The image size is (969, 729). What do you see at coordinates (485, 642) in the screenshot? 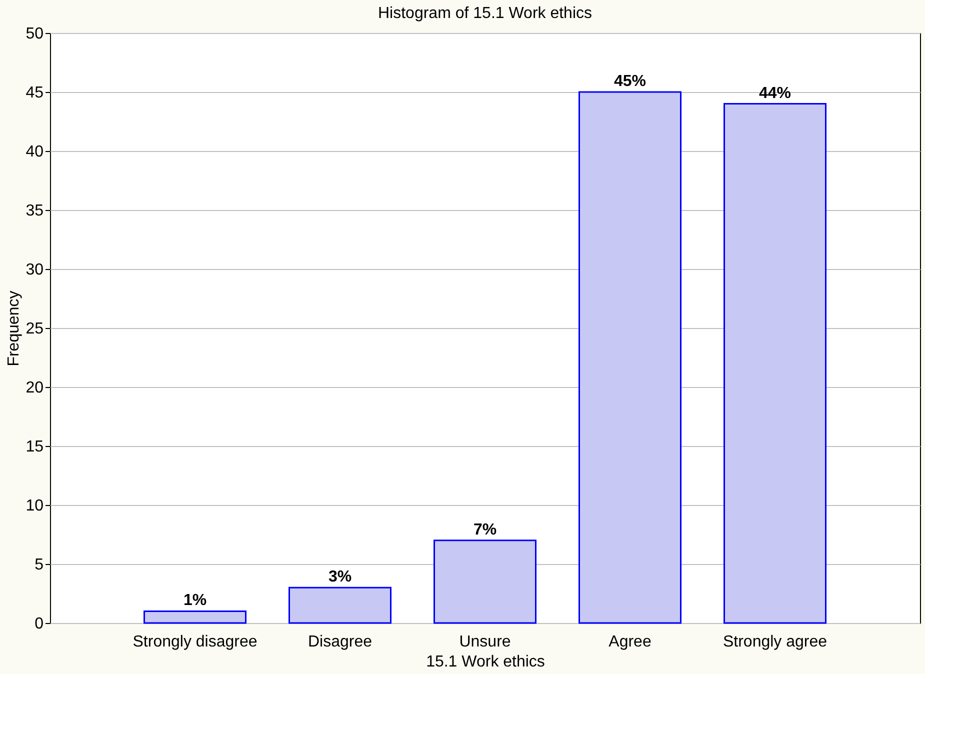
I see `x-tick-label: Unsure` at bounding box center [485, 642].